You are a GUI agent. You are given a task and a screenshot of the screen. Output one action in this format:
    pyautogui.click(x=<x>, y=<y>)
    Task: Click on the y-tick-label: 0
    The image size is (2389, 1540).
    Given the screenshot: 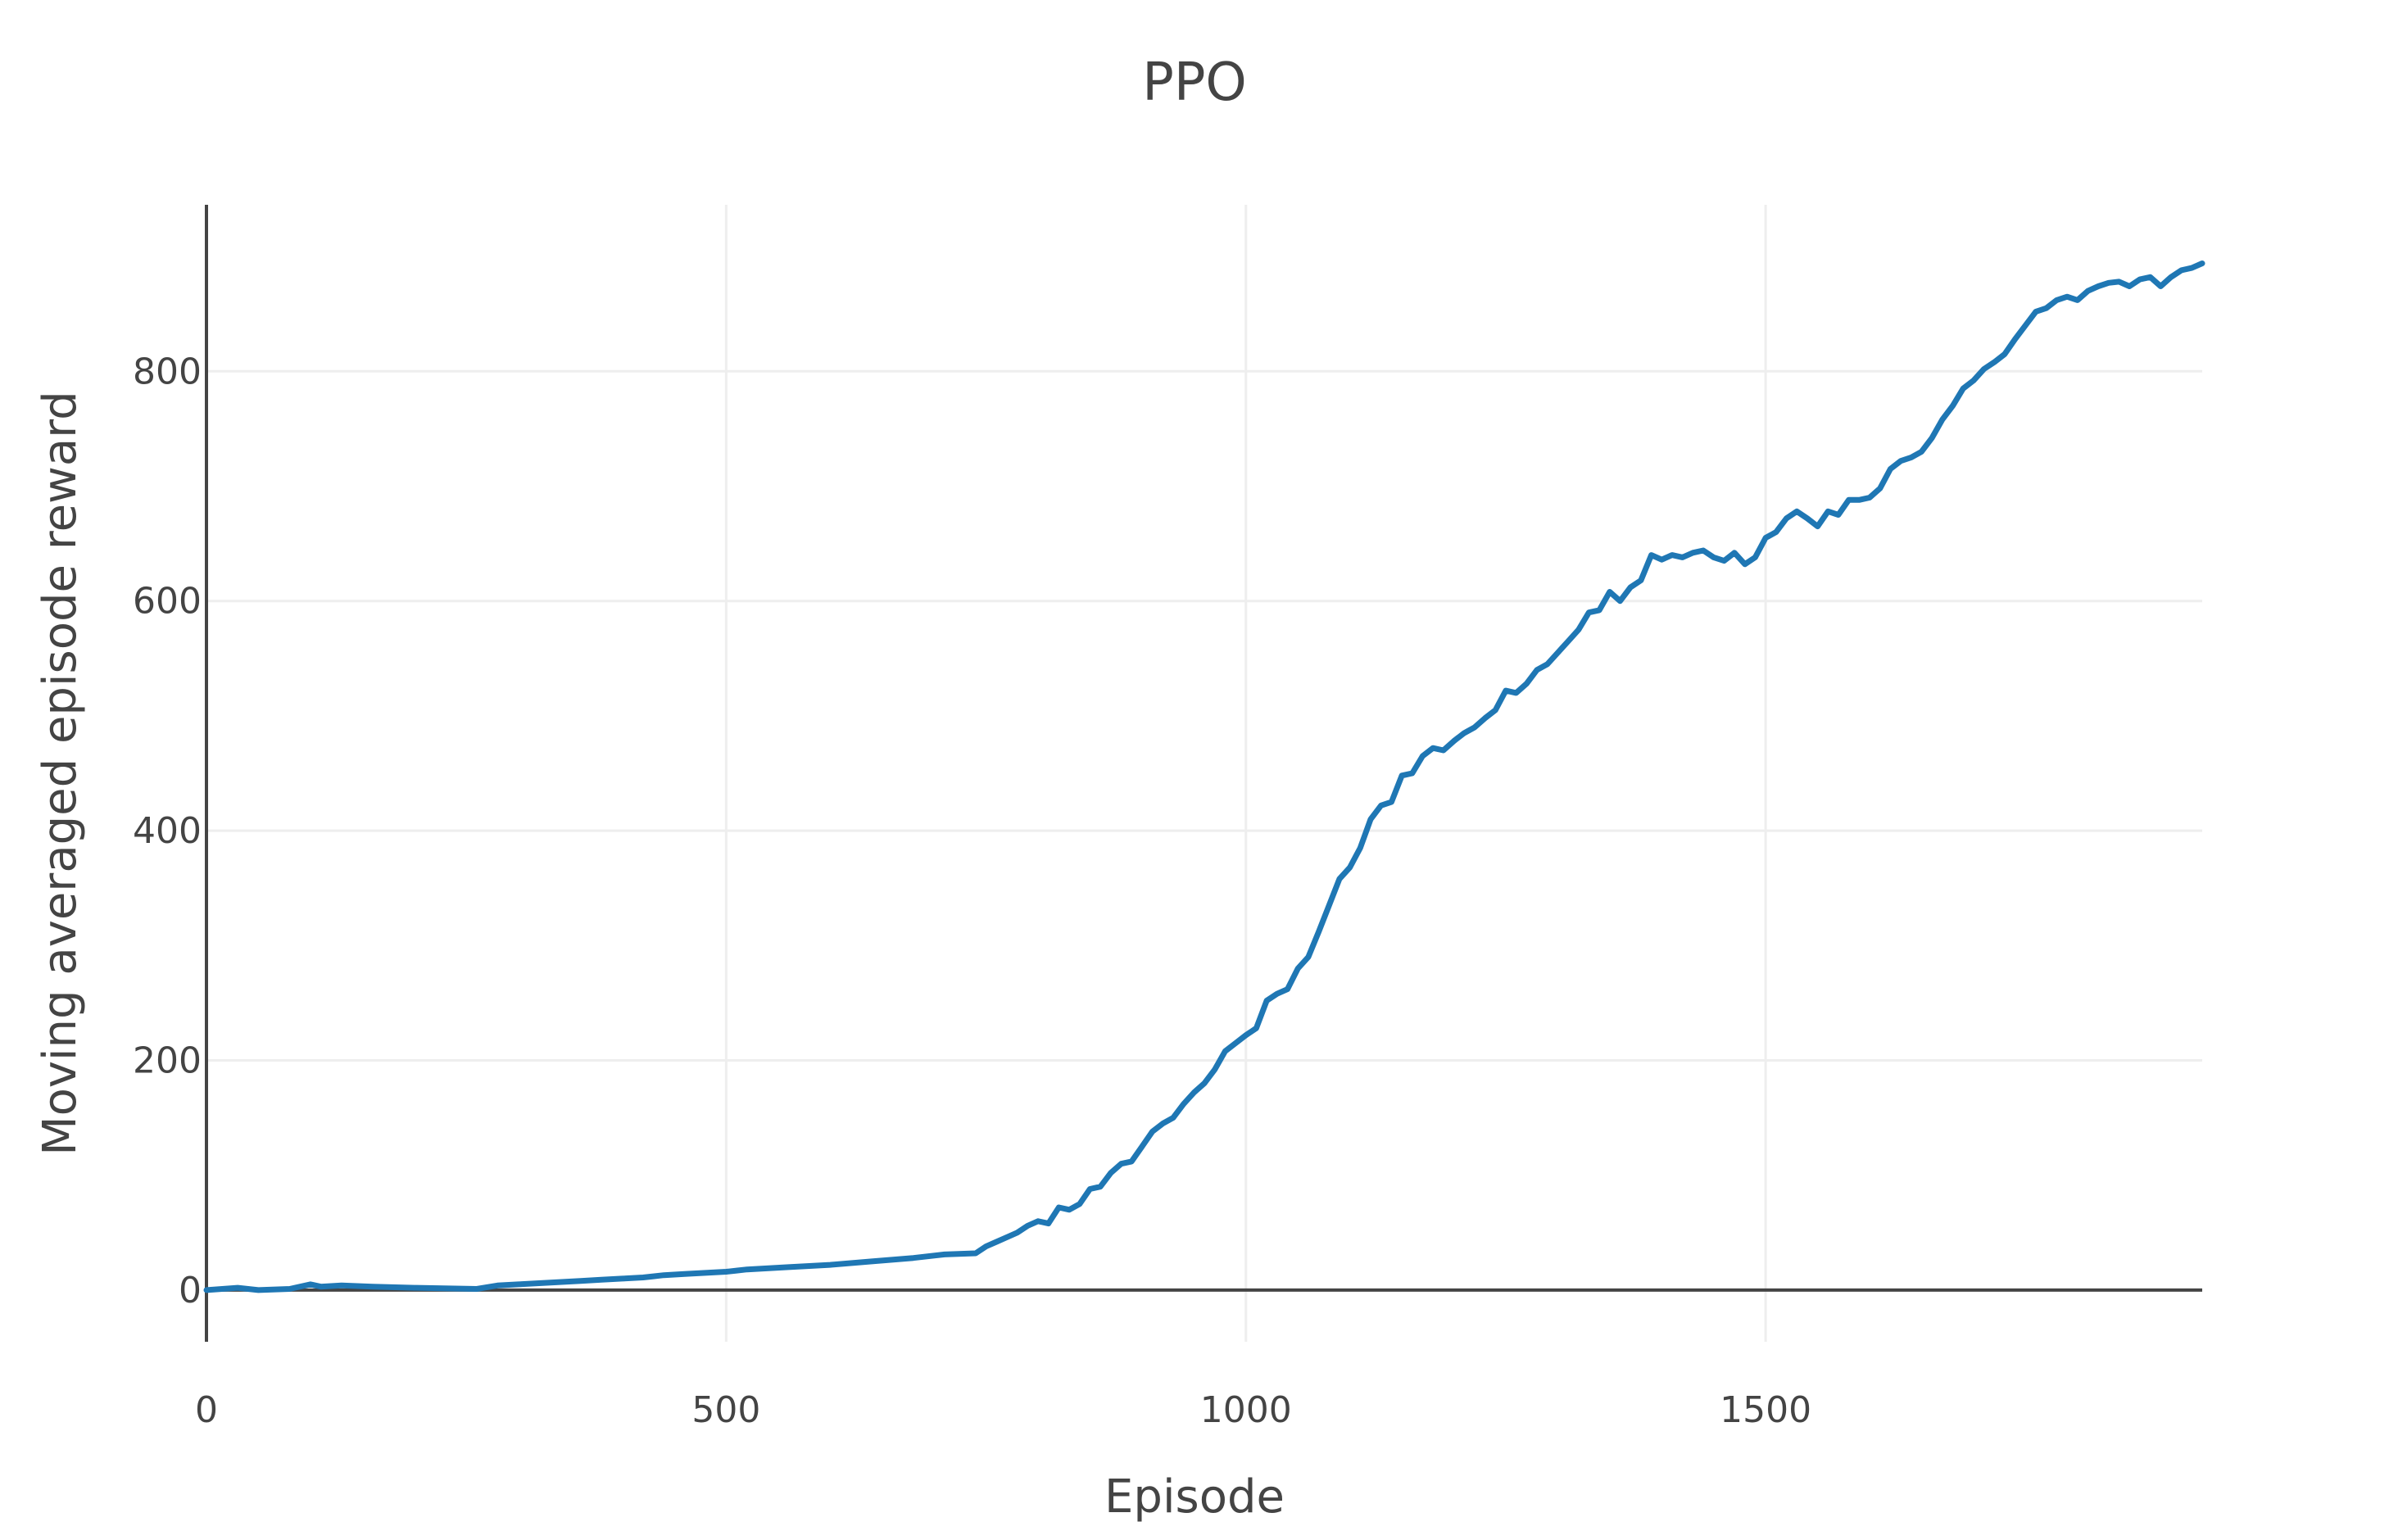 What is the action you would take?
    pyautogui.click(x=191, y=1290)
    